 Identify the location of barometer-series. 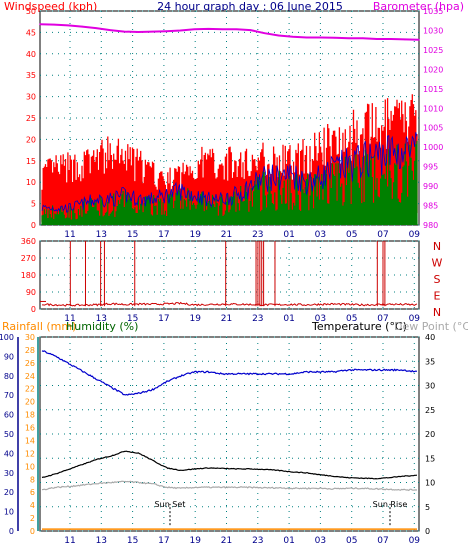
(229, 32).